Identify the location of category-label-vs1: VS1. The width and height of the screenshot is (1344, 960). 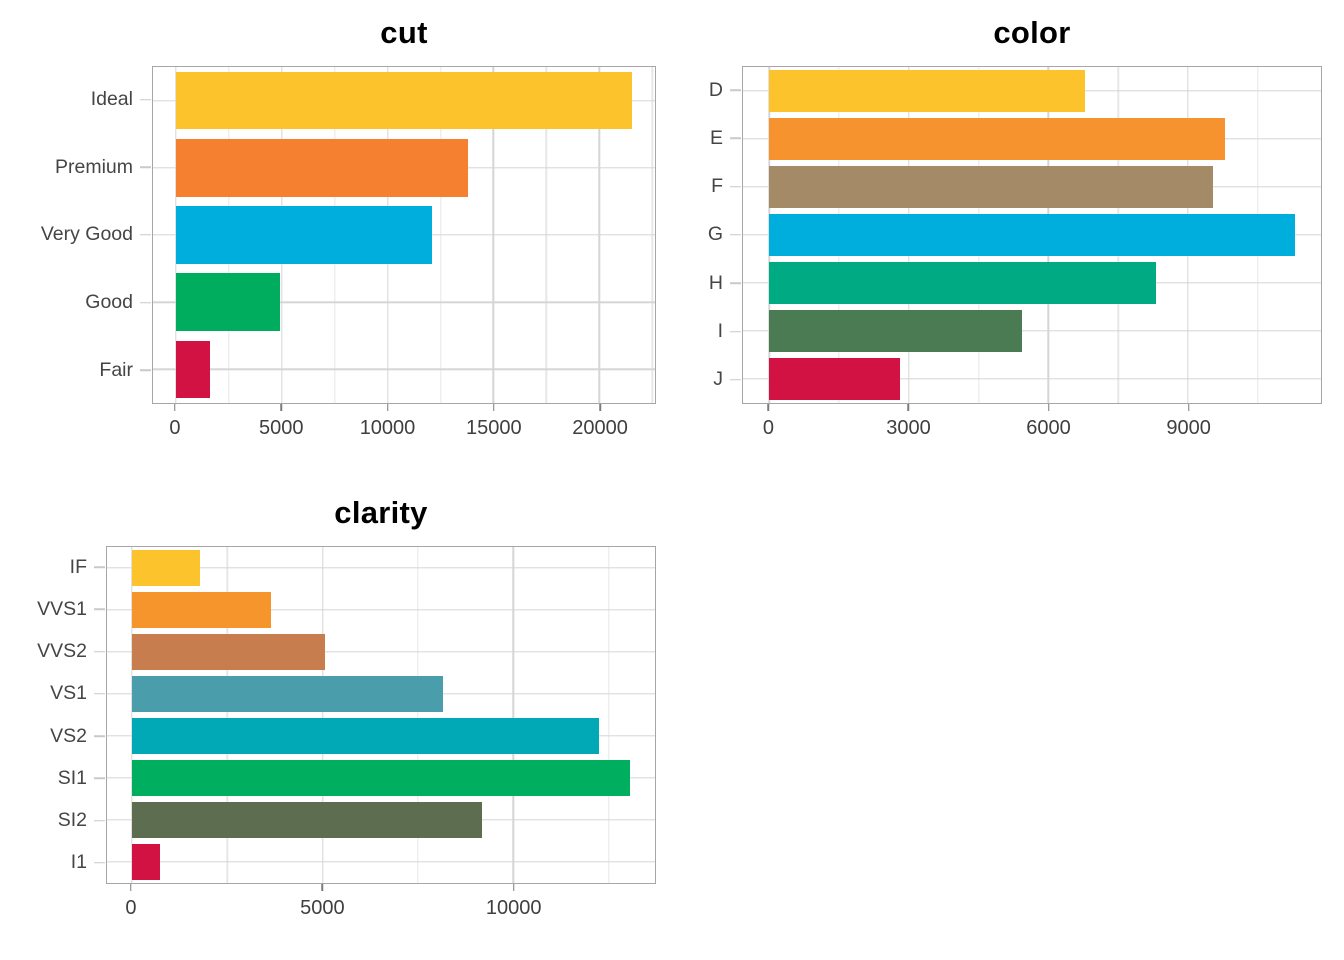
(68, 693).